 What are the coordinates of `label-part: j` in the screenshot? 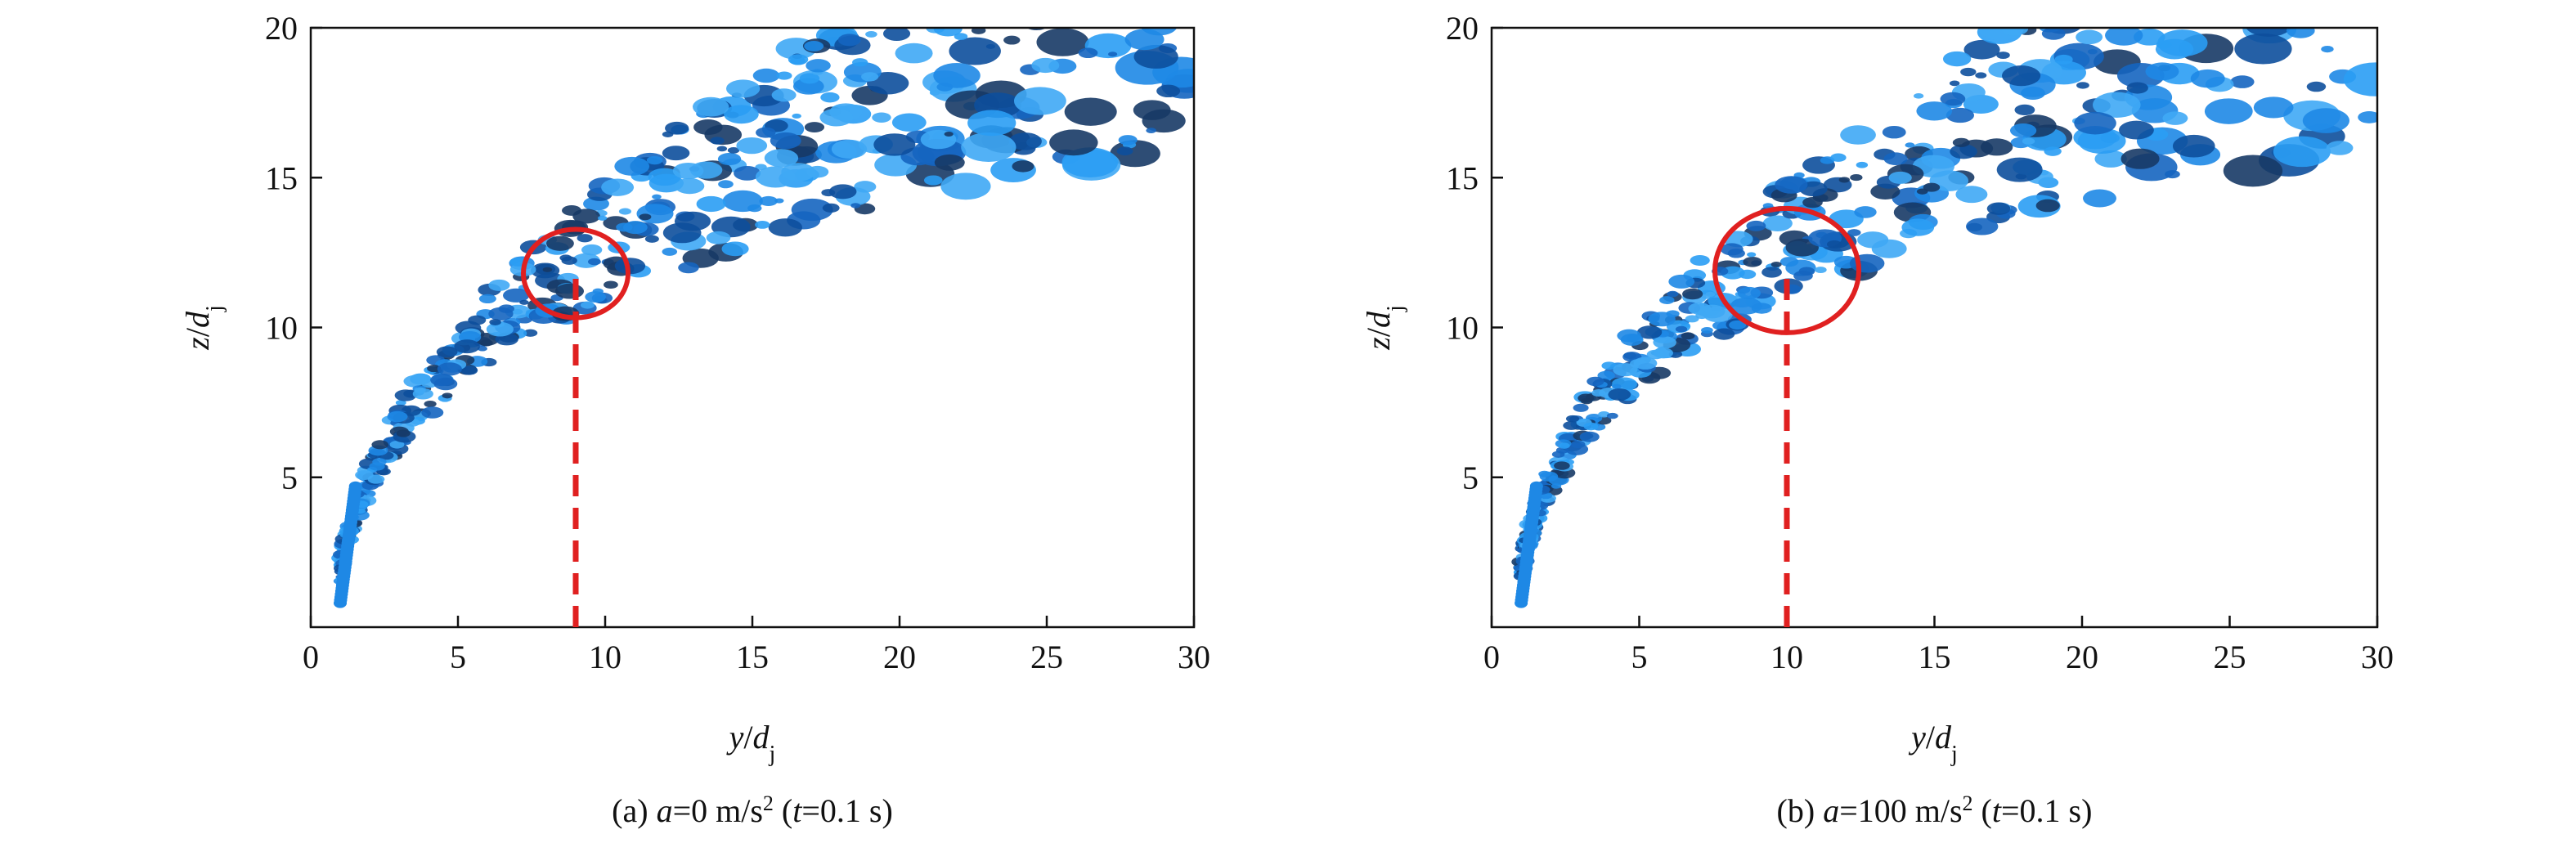 It's located at (1395, 308).